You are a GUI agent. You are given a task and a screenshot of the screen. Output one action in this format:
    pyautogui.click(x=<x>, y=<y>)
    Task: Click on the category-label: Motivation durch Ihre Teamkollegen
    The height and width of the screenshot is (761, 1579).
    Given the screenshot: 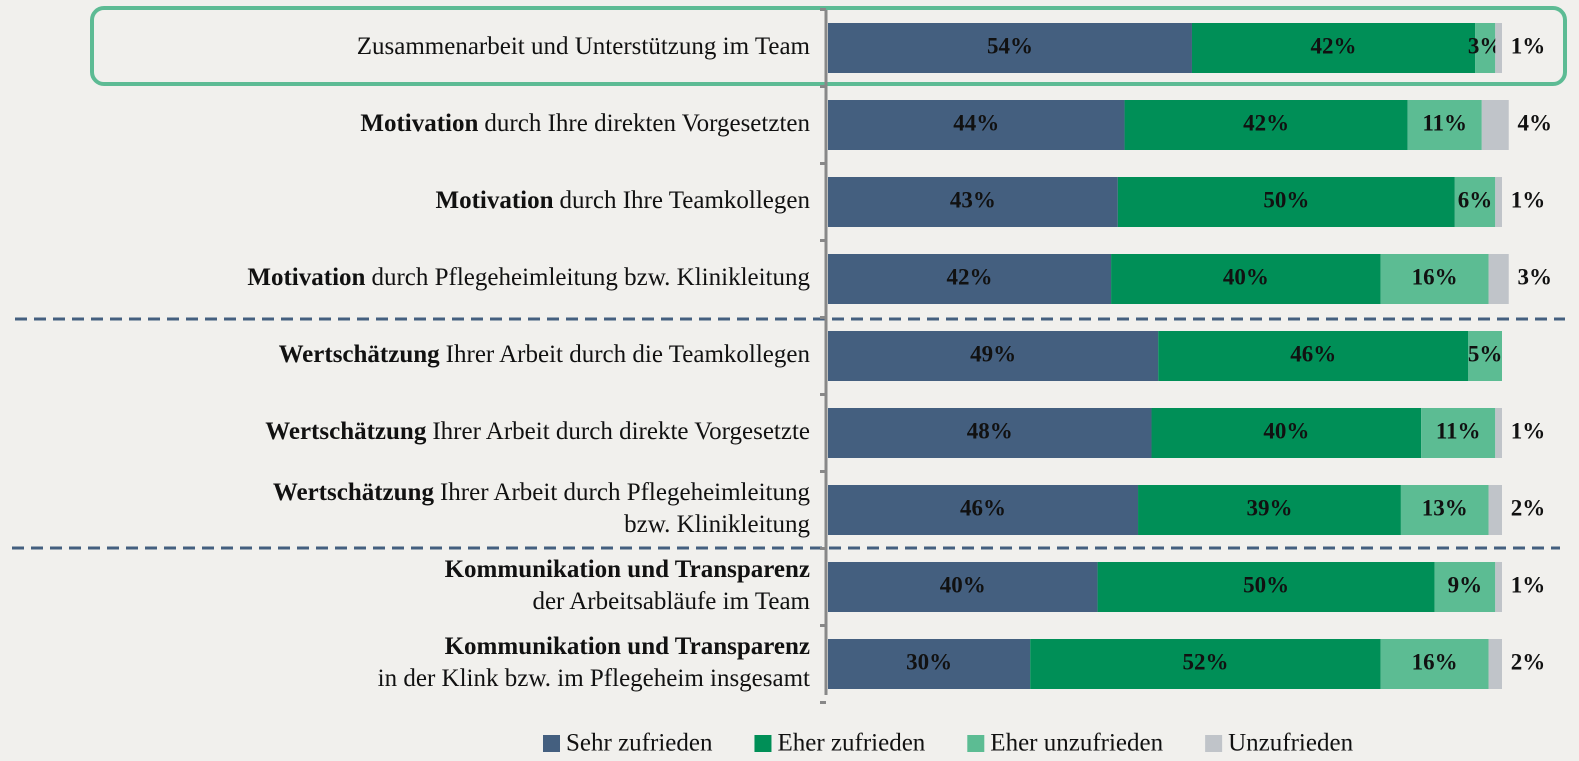 What is the action you would take?
    pyautogui.click(x=622, y=200)
    